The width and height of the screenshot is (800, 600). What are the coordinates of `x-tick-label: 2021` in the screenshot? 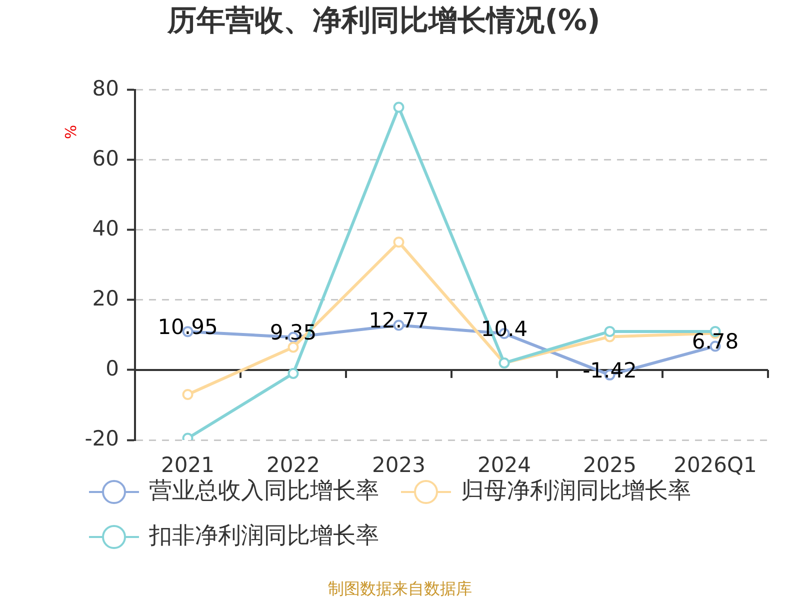 It's located at (187, 465).